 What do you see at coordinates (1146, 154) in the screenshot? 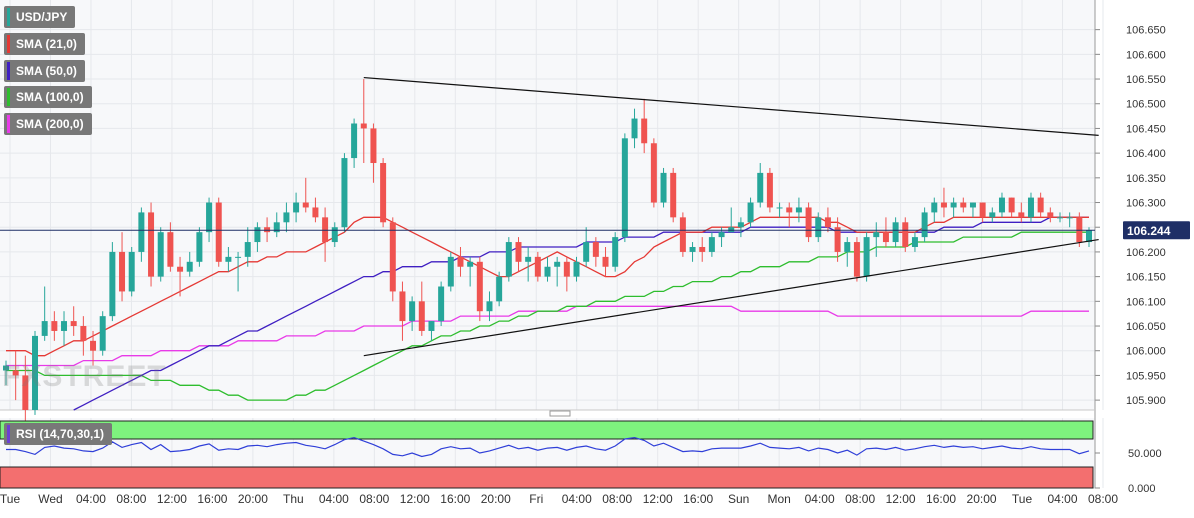
I see `y-axis-tick-label: 106.400` at bounding box center [1146, 154].